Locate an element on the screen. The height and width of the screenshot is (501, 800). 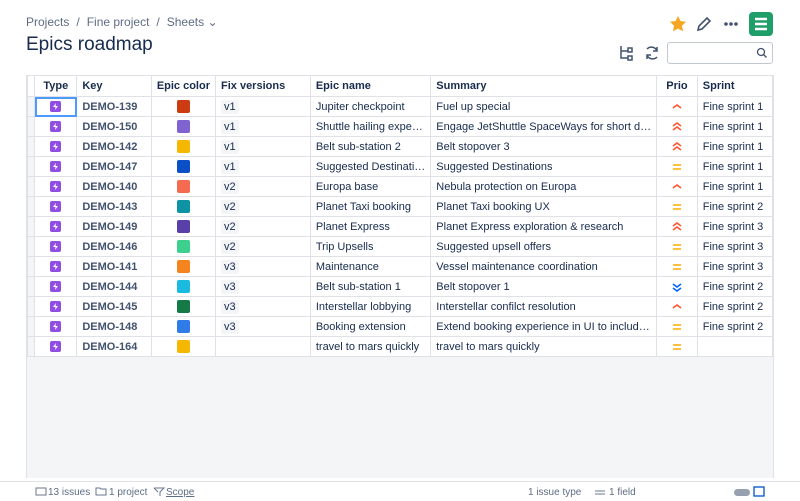
issue-key: DEMO-164 is located at coordinates (114, 346).